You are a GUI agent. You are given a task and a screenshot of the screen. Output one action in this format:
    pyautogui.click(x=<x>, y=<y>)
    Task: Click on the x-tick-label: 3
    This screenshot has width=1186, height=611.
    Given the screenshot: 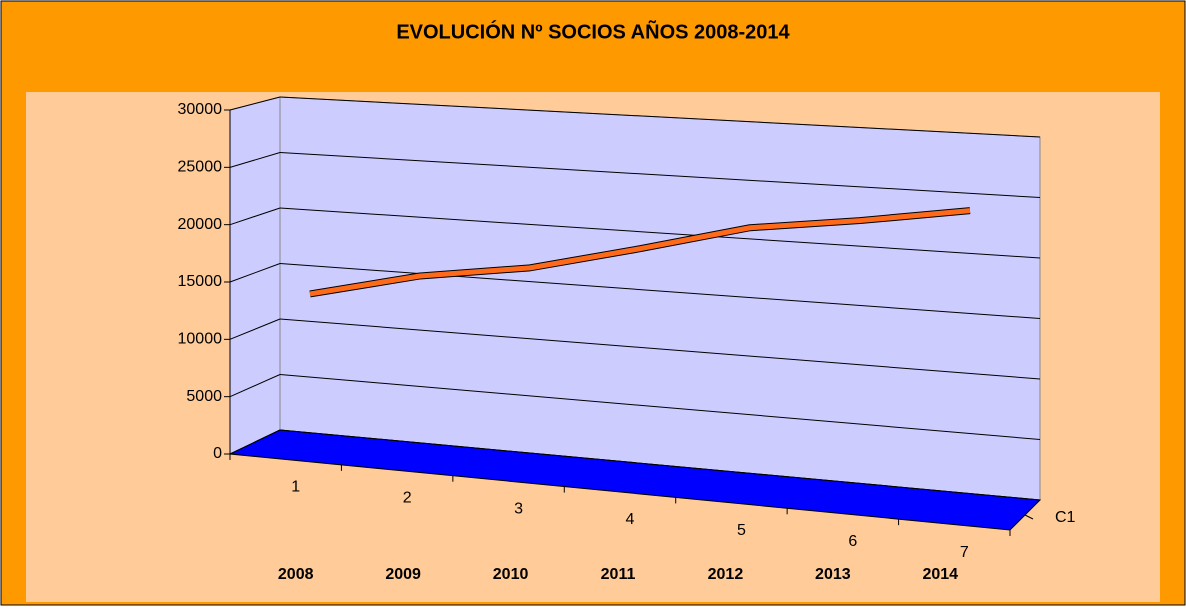 What is the action you would take?
    pyautogui.click(x=518, y=508)
    